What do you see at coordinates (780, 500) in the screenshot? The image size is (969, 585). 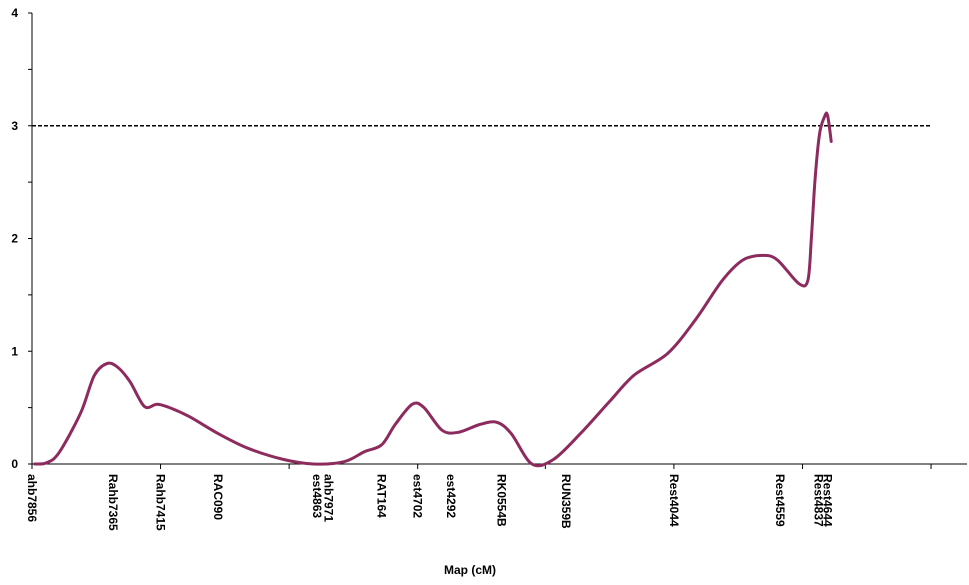 I see `marker-label: Rest4559` at bounding box center [780, 500].